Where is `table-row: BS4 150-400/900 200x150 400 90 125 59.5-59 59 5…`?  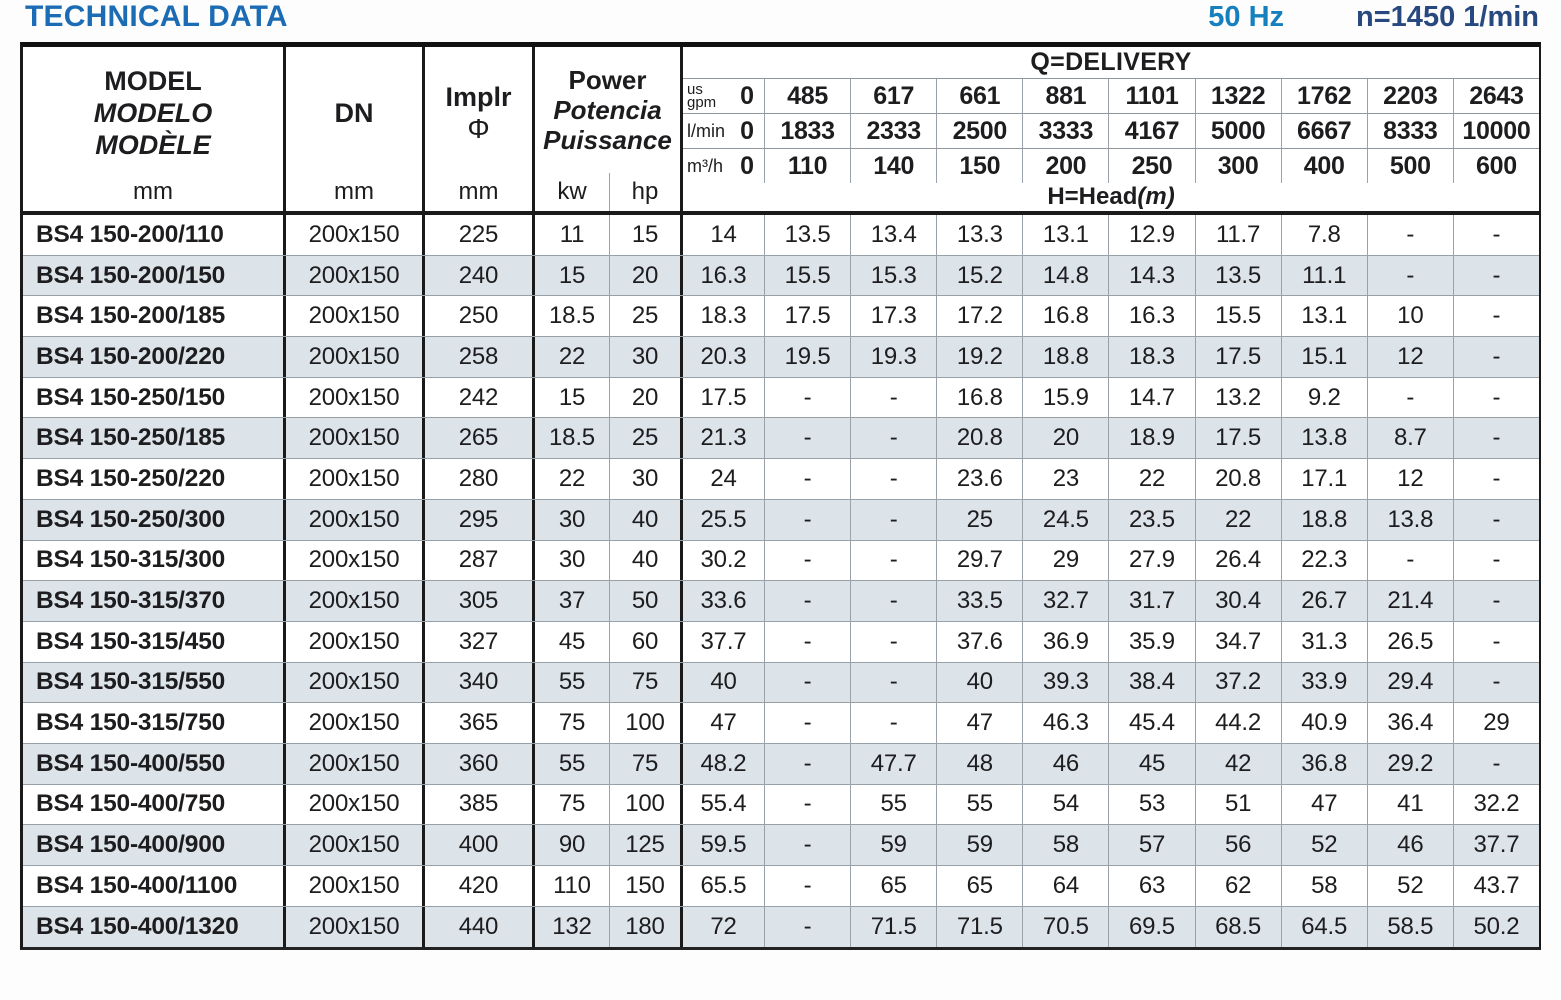 table-row: BS4 150-400/900 200x150 400 90 125 59.5-59 59 5… is located at coordinates (781, 845).